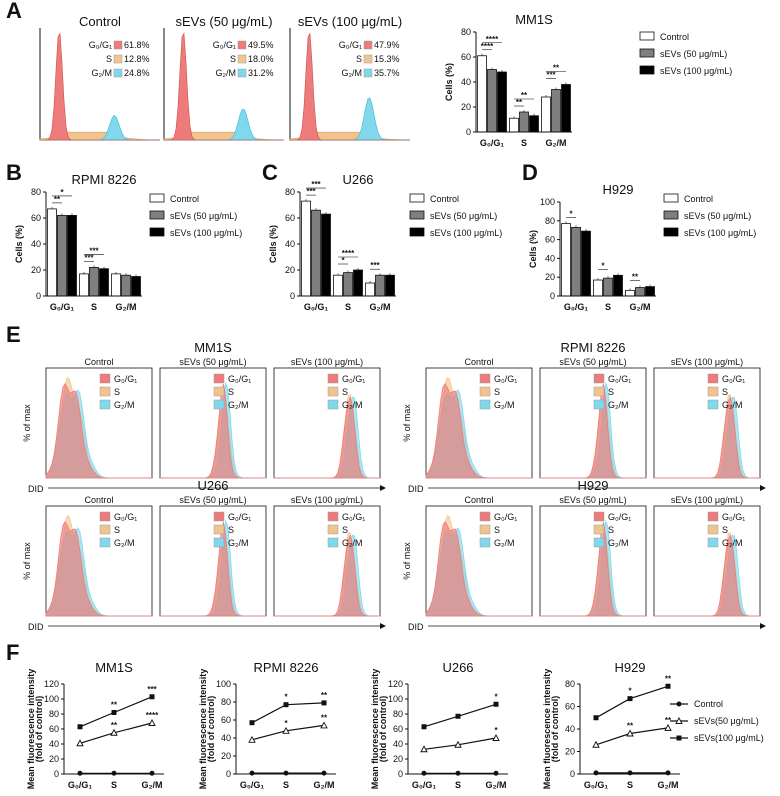 This screenshot has height=796, width=780. I want to click on x-axis-label: DID, so click(416, 627).